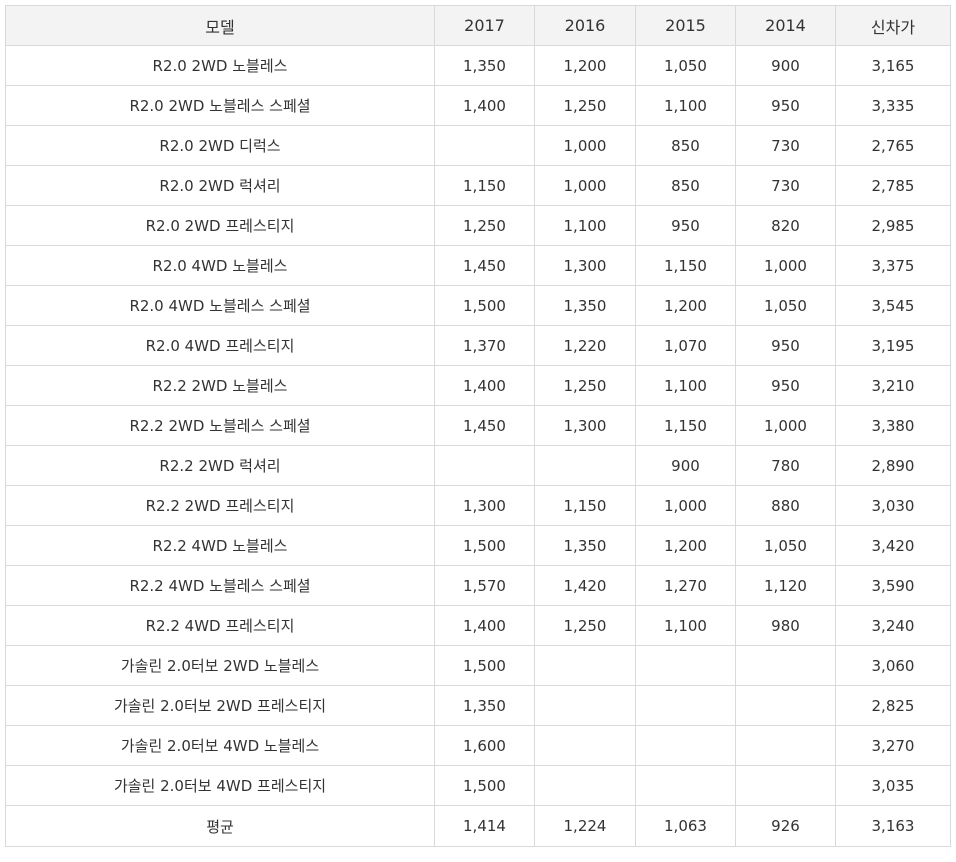 The image size is (956, 862). I want to click on cell-2015: 1,000, so click(685, 505).